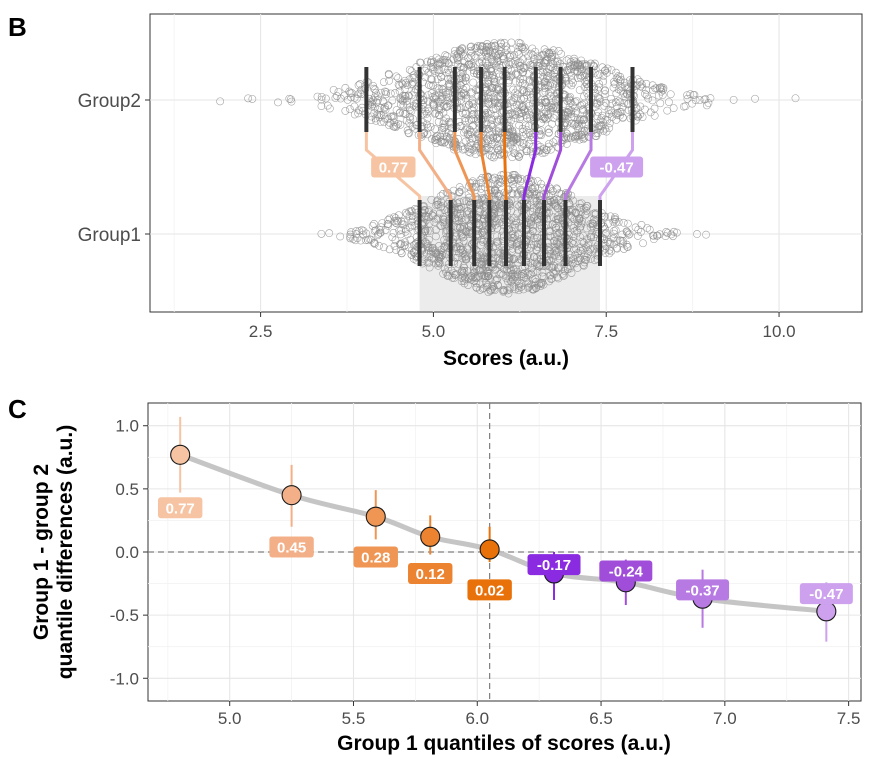  Describe the element at coordinates (291, 547) in the screenshot. I see `c-label-2: 0.45` at that location.